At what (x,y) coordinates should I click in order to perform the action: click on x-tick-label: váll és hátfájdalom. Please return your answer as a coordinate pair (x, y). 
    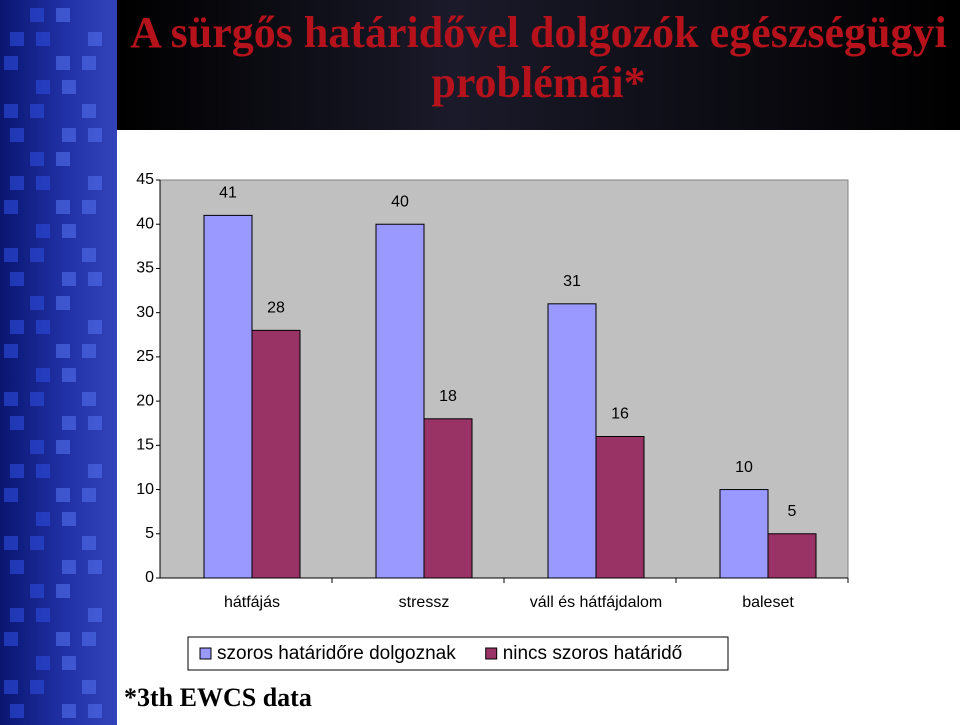
    Looking at the image, I should click on (596, 602).